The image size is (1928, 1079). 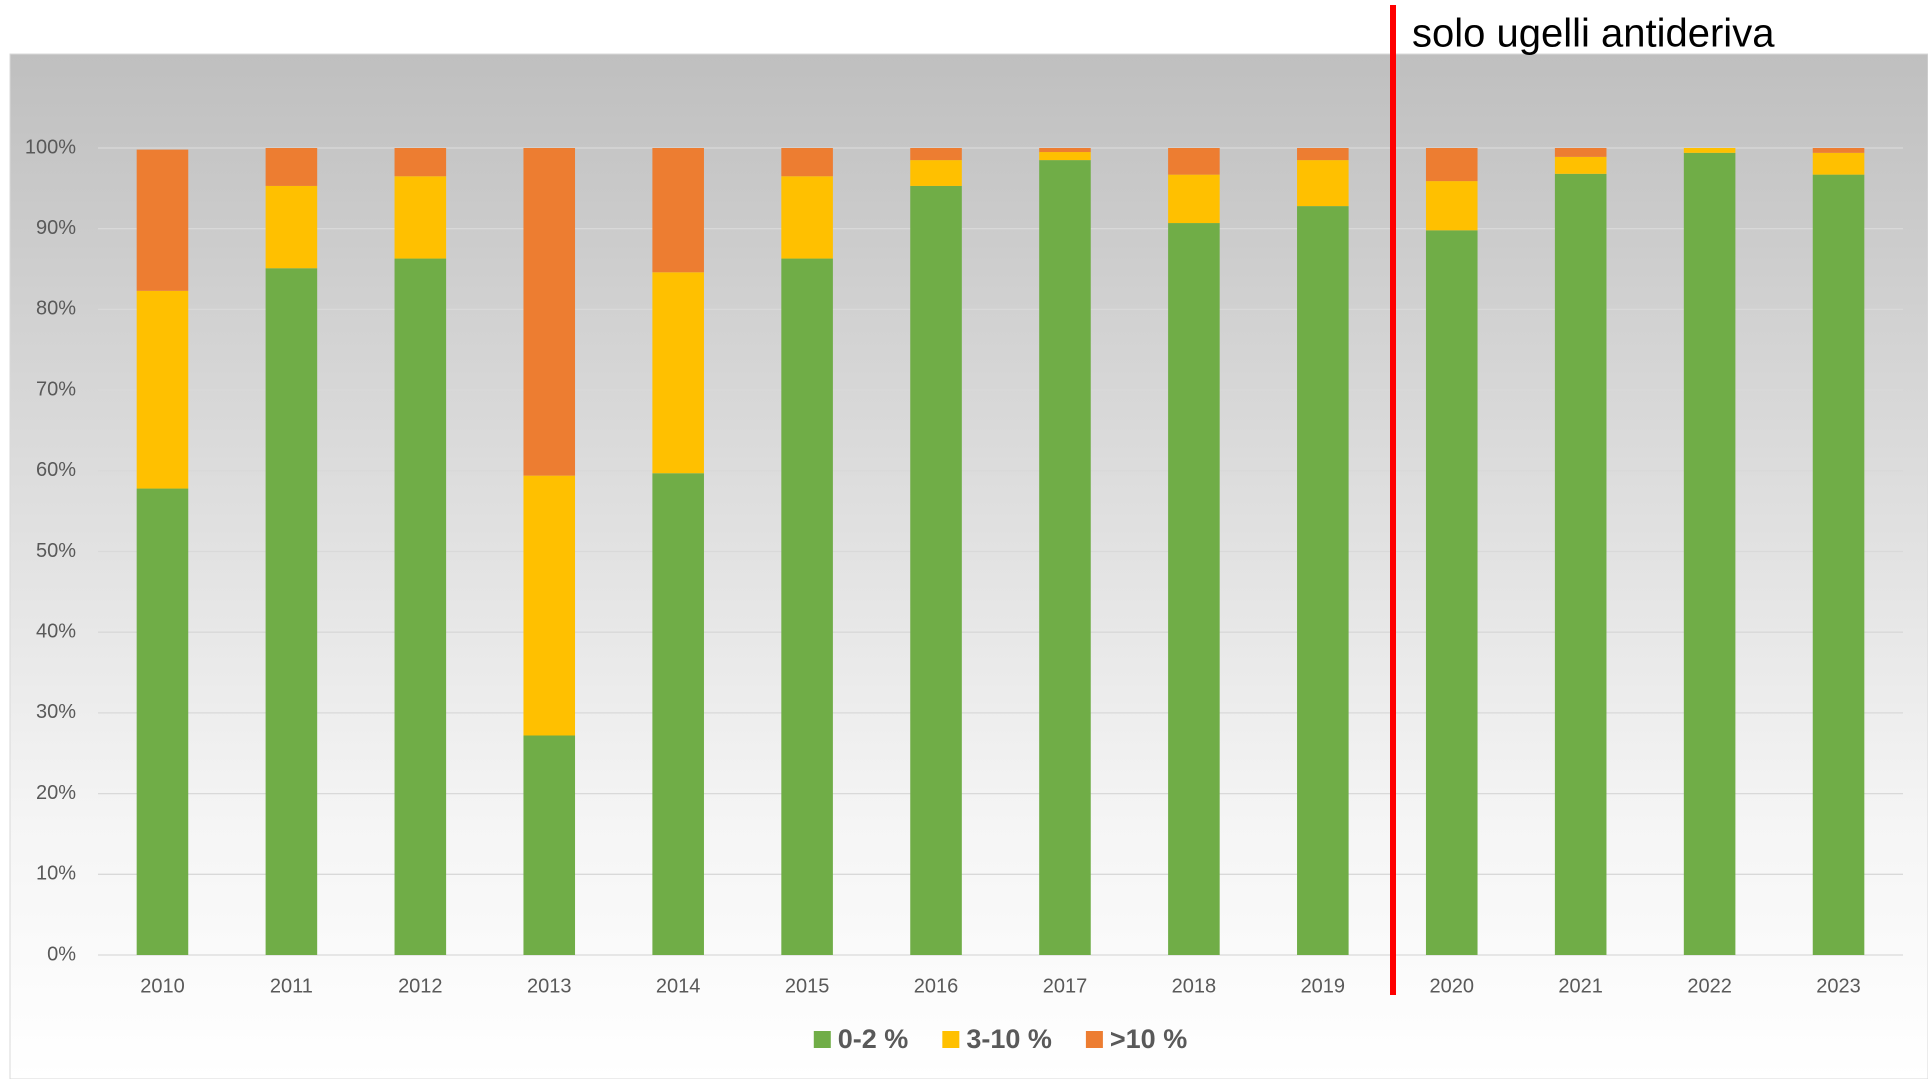 I want to click on x-tick-label: 2010, so click(x=162, y=986).